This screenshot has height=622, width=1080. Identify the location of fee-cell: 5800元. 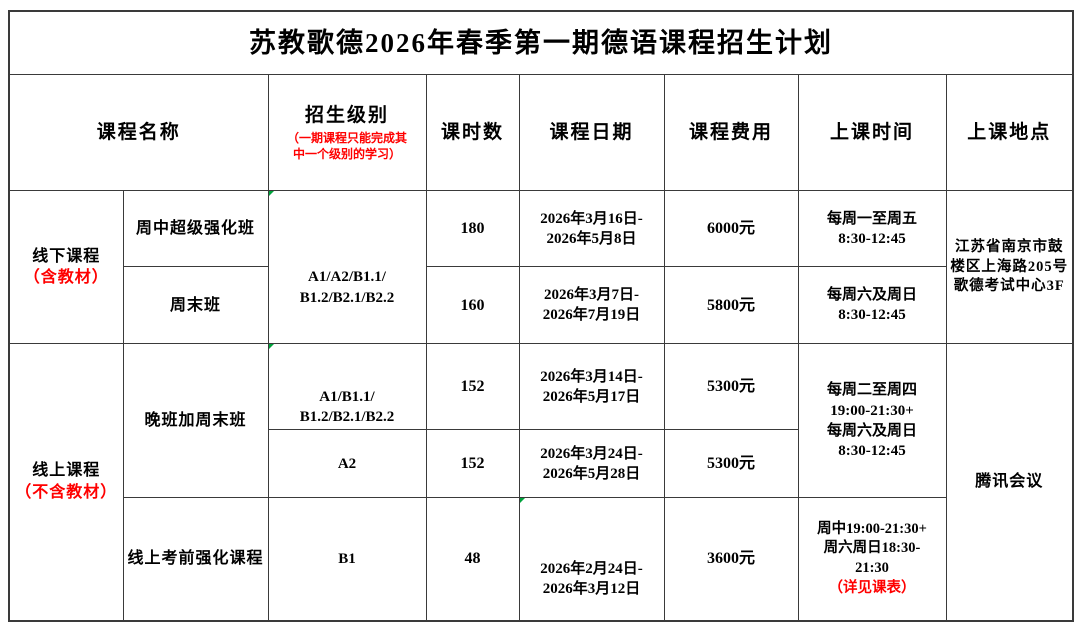
(731, 305).